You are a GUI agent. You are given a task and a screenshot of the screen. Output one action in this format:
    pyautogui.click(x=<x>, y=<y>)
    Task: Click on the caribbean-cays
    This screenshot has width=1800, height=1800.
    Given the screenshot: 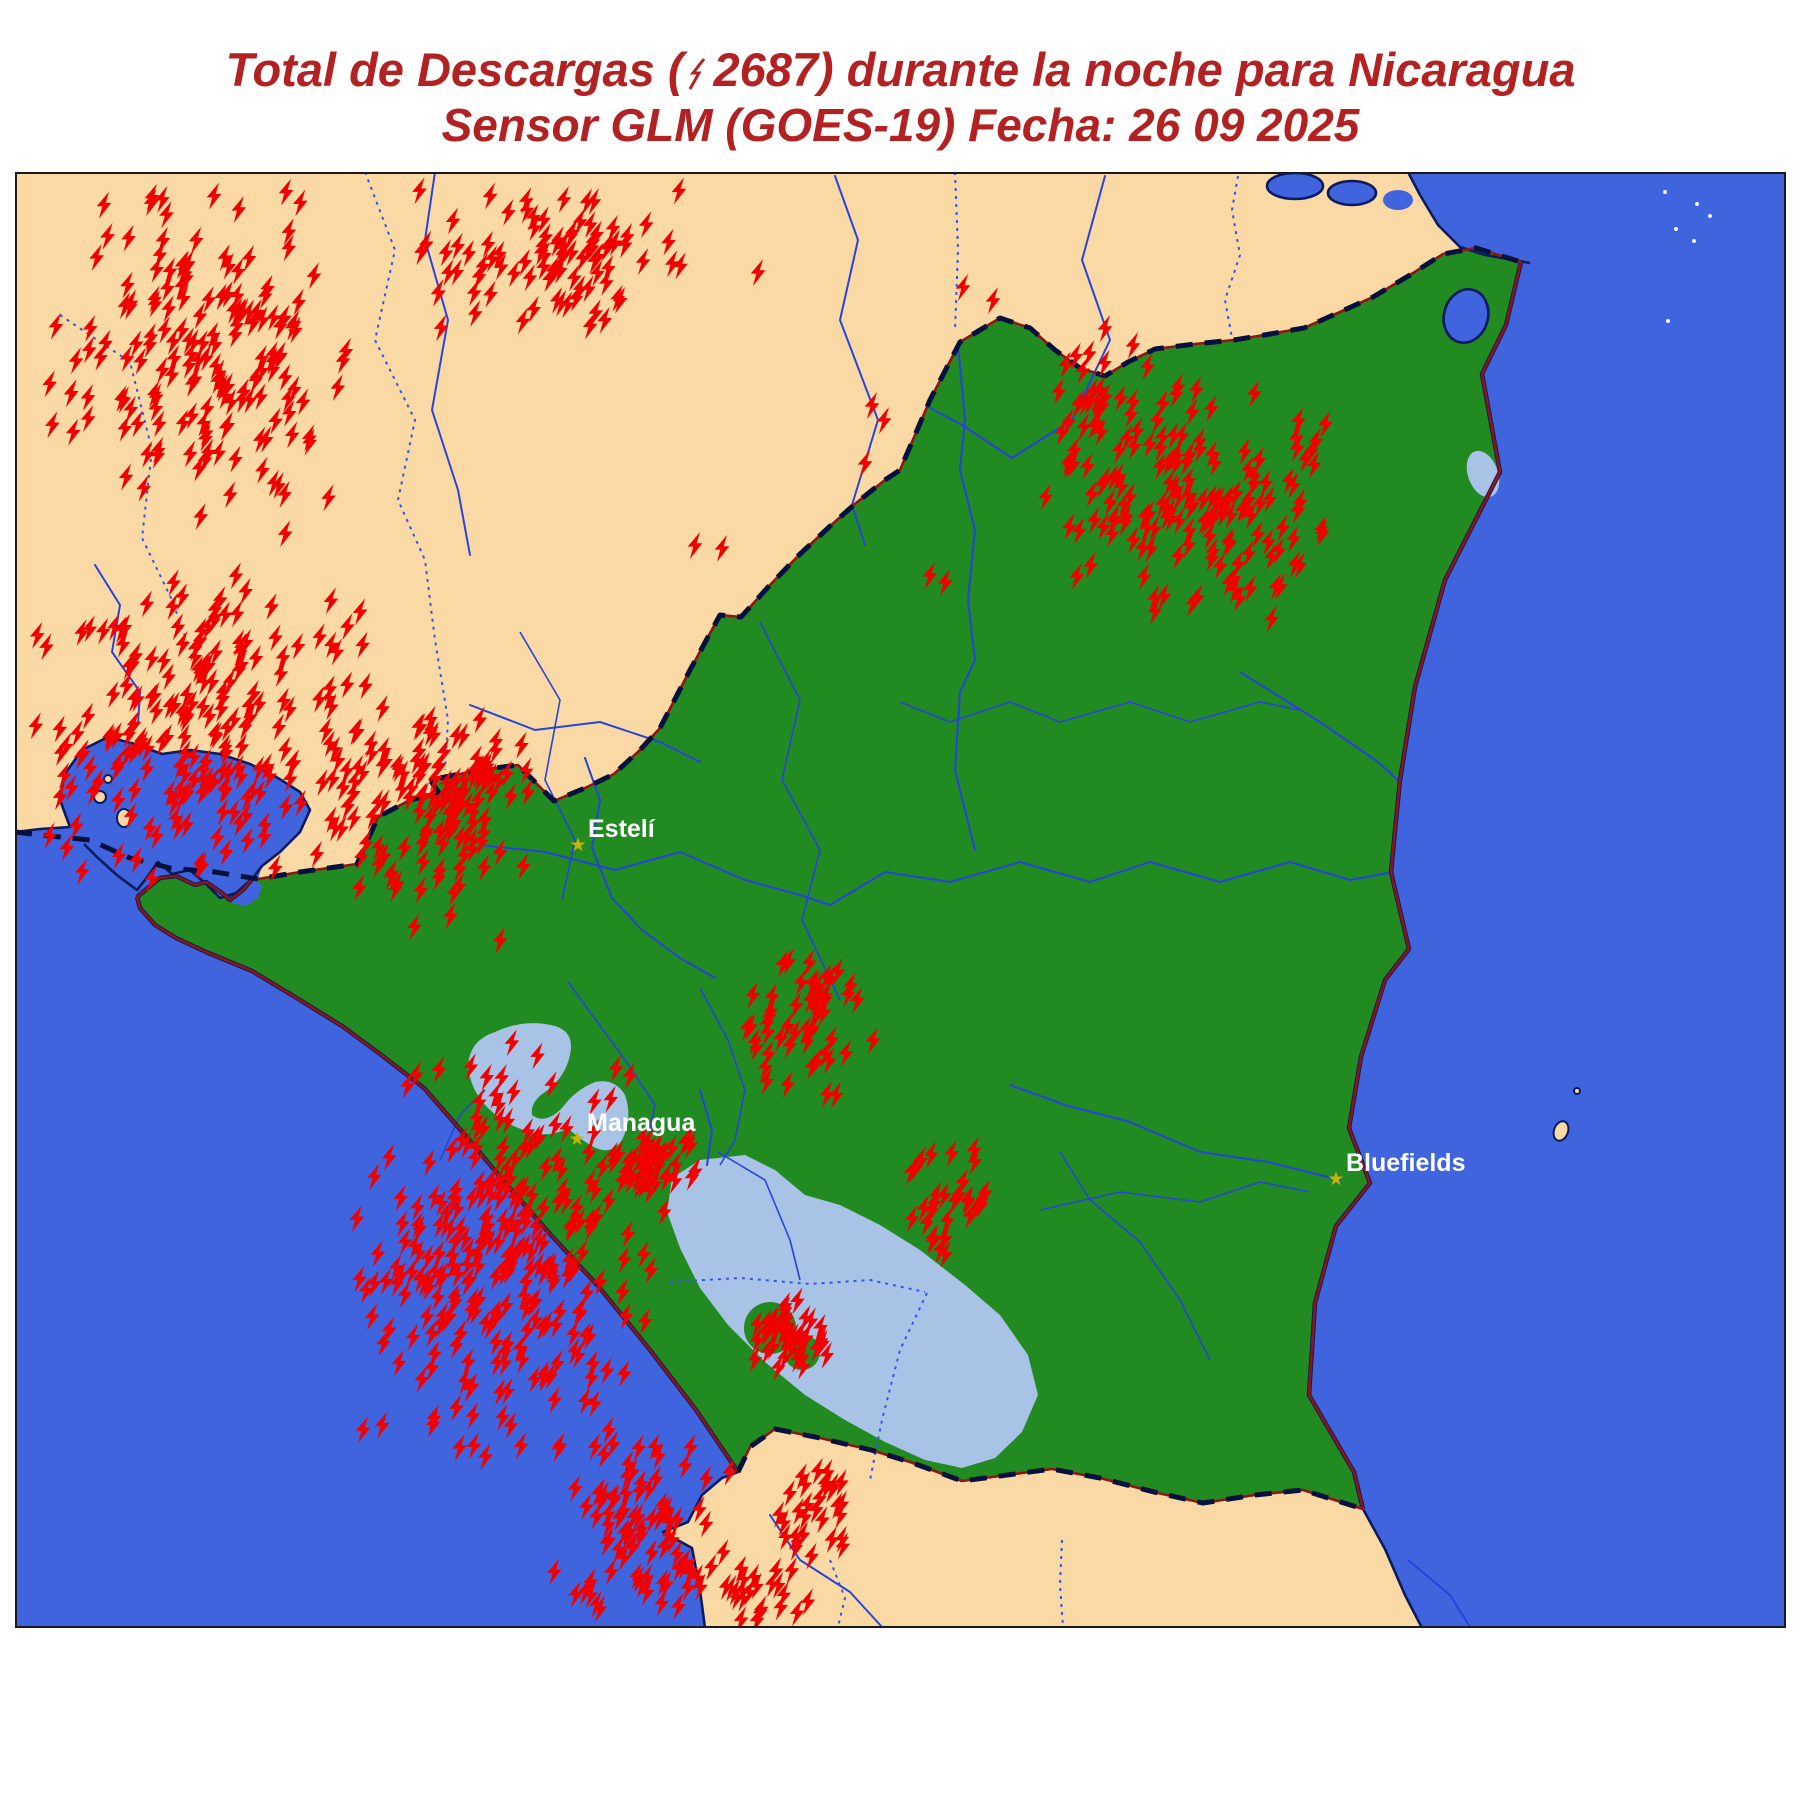 What is the action you would take?
    pyautogui.click(x=1687, y=256)
    